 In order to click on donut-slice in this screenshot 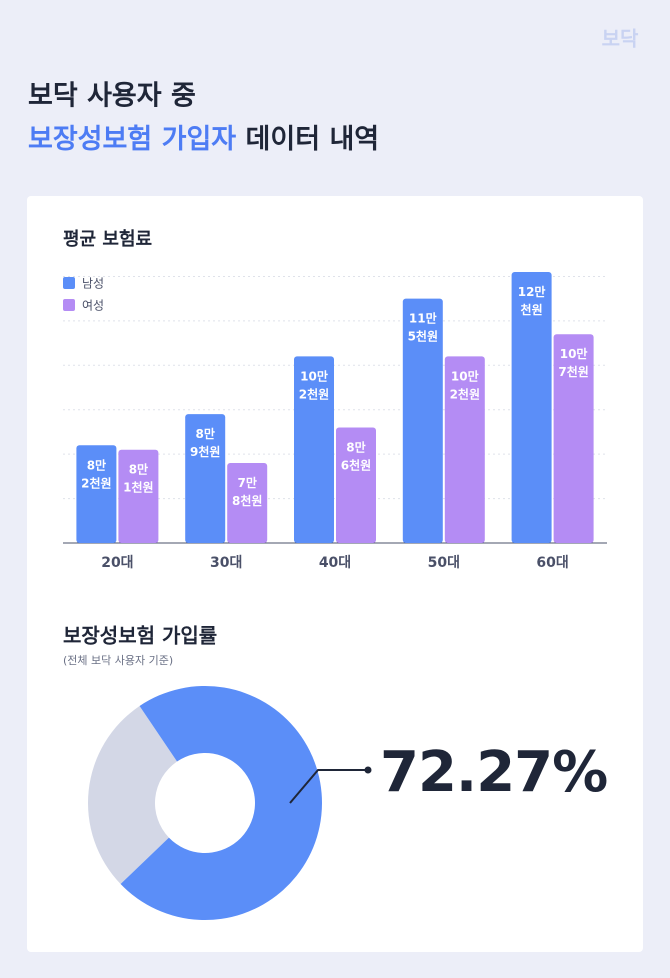, I will do `click(221, 803)`.